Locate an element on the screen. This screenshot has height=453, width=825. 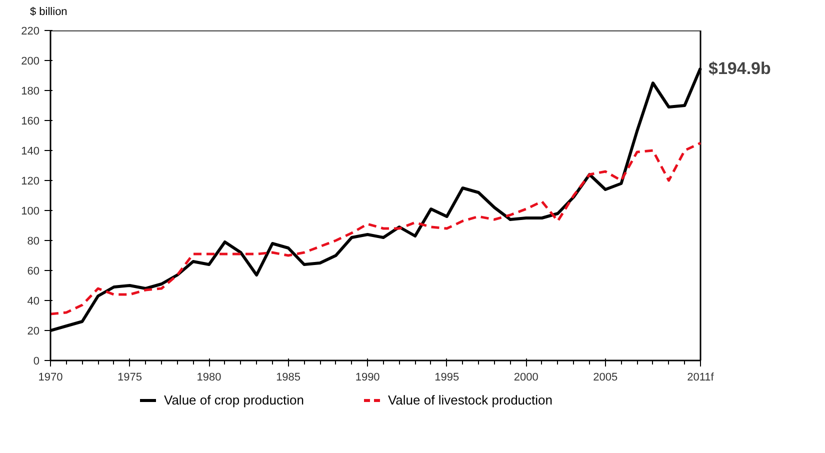
y-tick-label: 20 is located at coordinates (33, 332).